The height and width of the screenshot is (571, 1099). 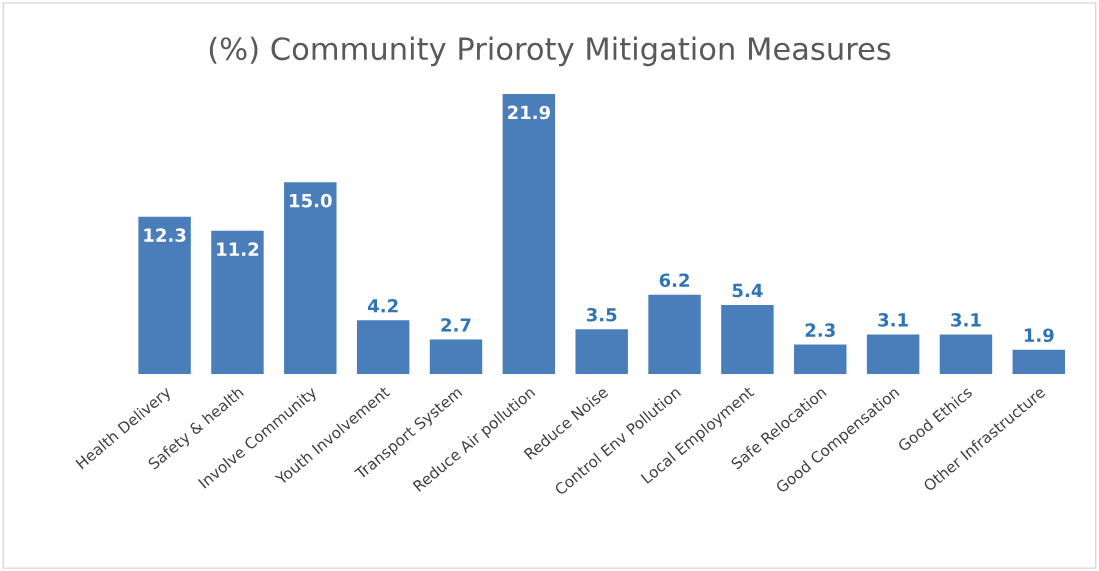 I want to click on data-label: 6.2, so click(x=674, y=280).